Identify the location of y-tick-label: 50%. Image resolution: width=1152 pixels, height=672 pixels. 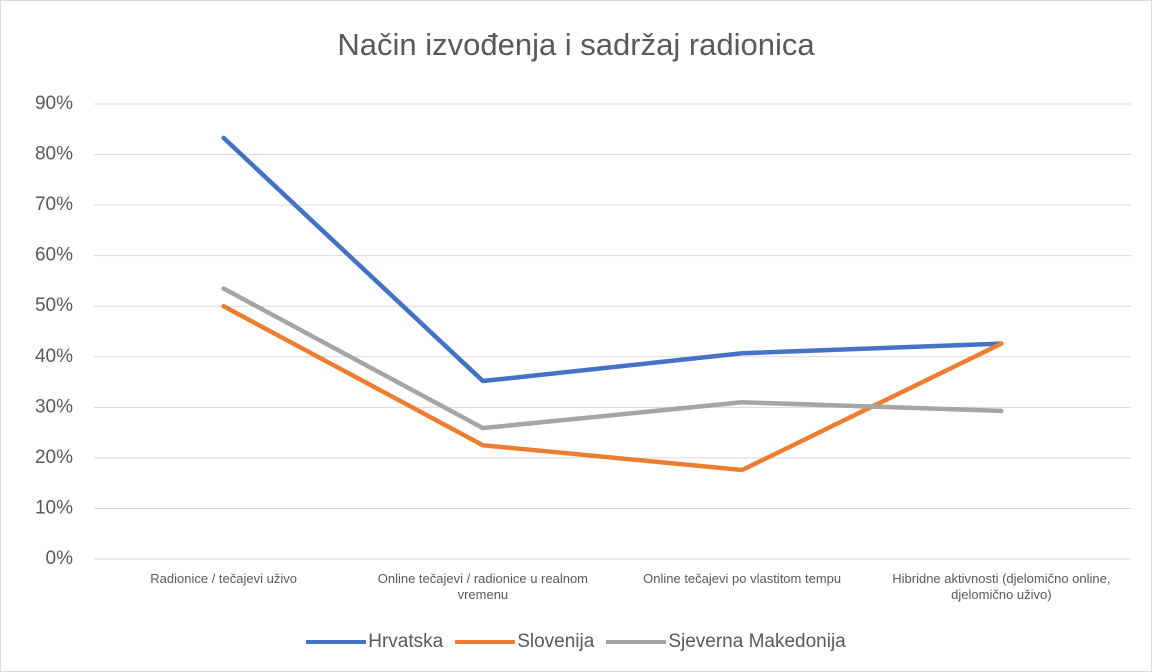
(54, 305).